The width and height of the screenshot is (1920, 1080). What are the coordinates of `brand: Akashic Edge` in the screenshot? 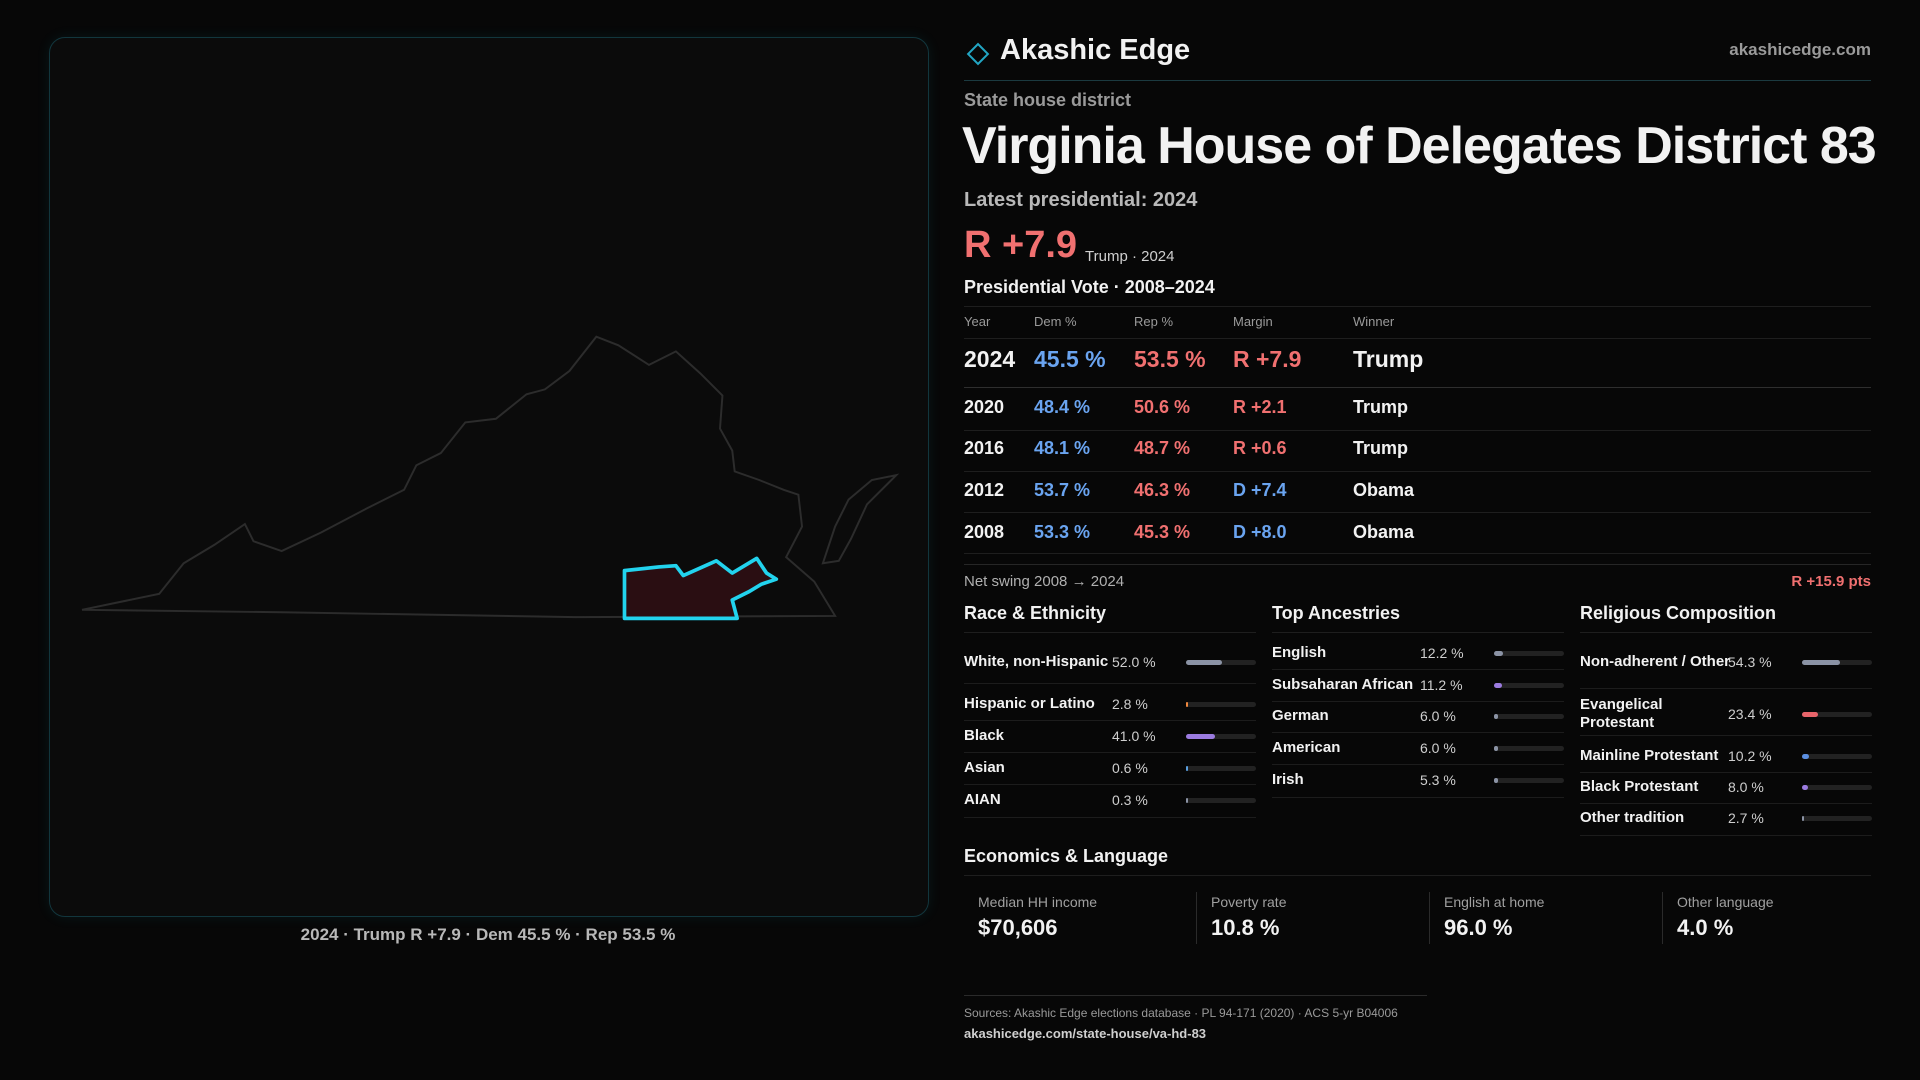 It's located at (1095, 50).